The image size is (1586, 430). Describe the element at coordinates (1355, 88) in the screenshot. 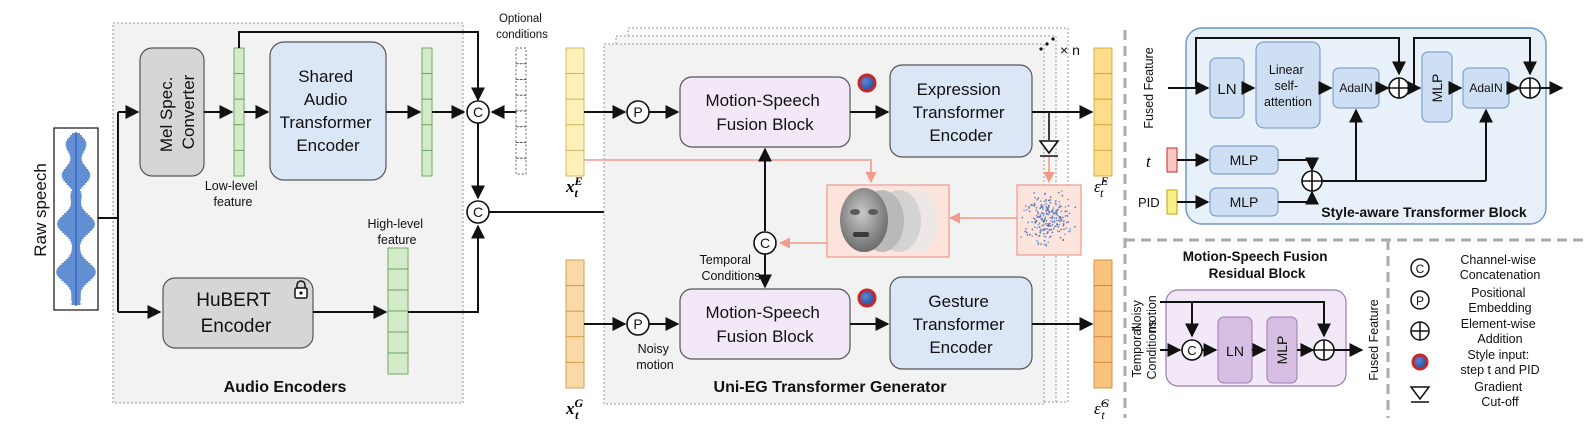

I see `style-adain1-label: AdaIN` at that location.